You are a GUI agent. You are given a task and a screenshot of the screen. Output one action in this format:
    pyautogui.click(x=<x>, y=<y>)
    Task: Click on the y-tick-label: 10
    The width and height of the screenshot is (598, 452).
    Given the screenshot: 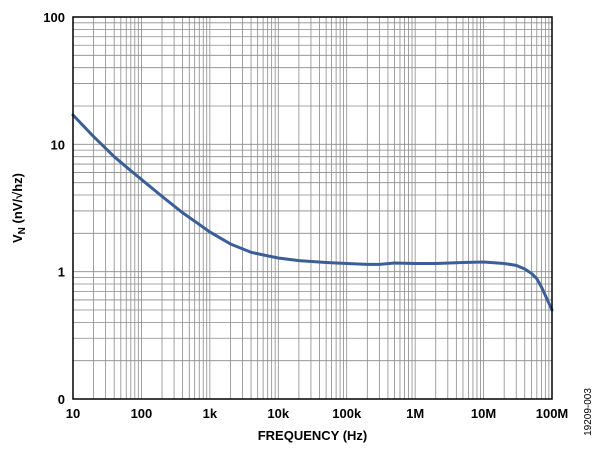 What is the action you would take?
    pyautogui.click(x=58, y=144)
    